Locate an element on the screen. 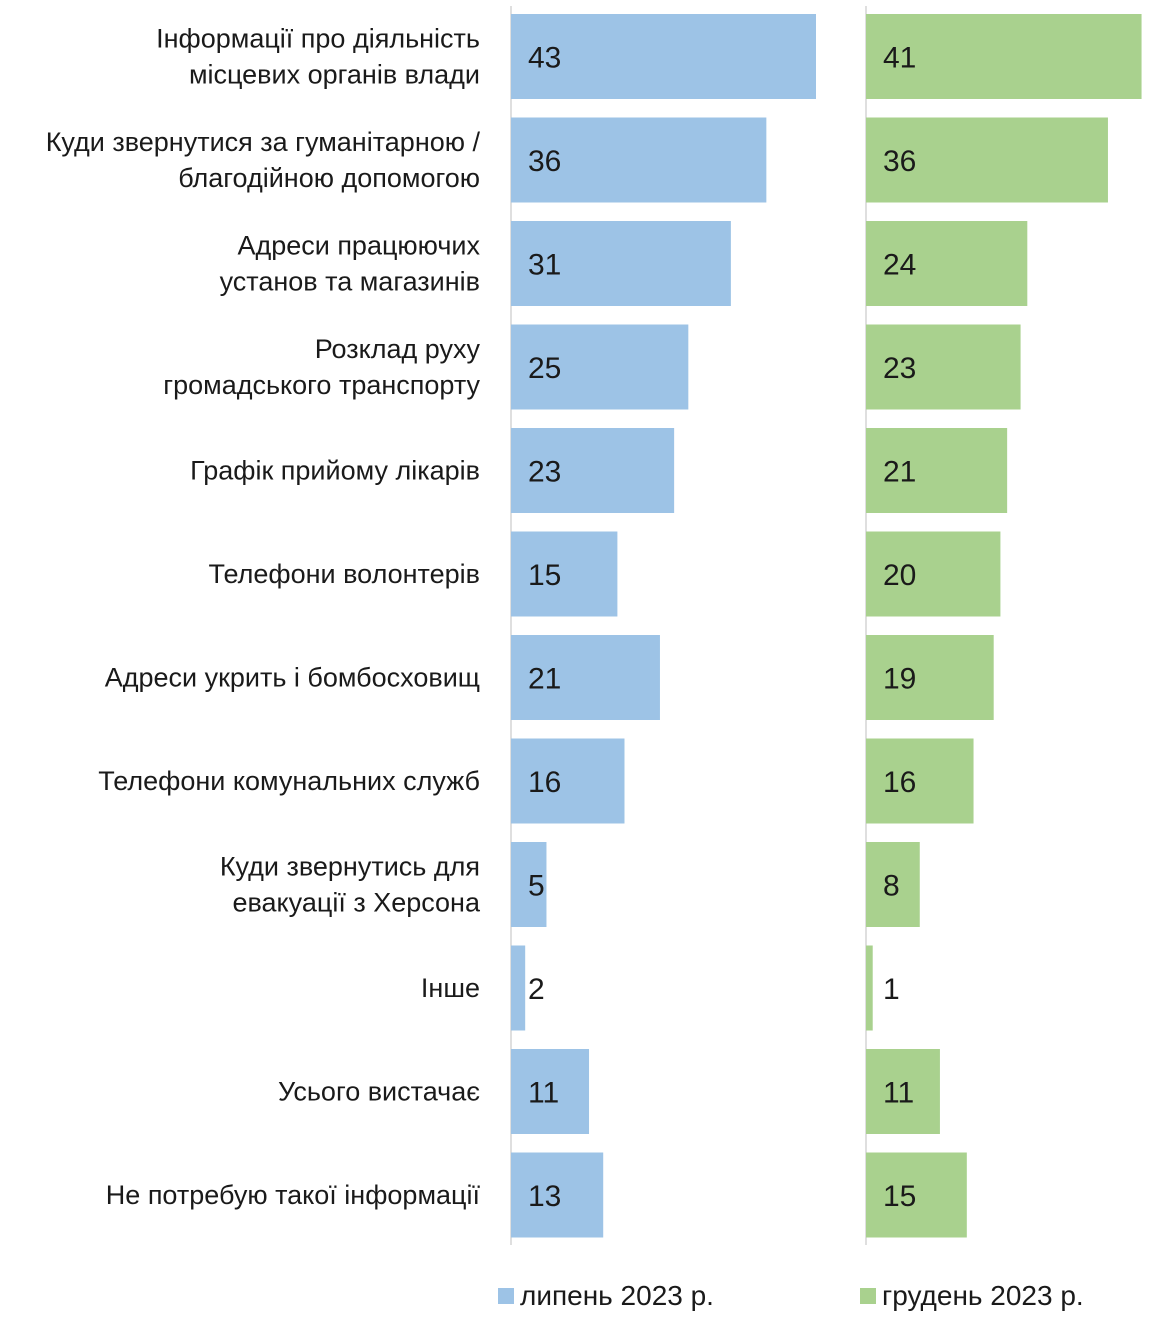 This screenshot has height=1319, width=1155. data-label-series-0-cat-8: 5 is located at coordinates (536, 886).